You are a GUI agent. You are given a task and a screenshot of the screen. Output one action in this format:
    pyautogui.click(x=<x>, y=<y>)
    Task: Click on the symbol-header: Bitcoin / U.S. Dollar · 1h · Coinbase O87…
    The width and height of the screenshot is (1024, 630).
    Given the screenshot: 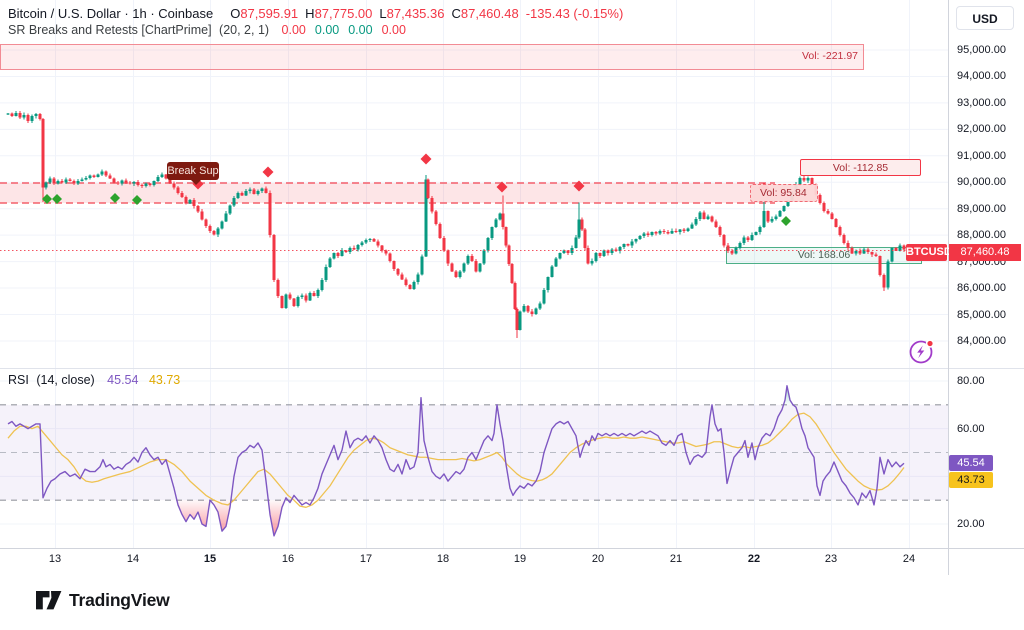 What is the action you would take?
    pyautogui.click(x=315, y=13)
    